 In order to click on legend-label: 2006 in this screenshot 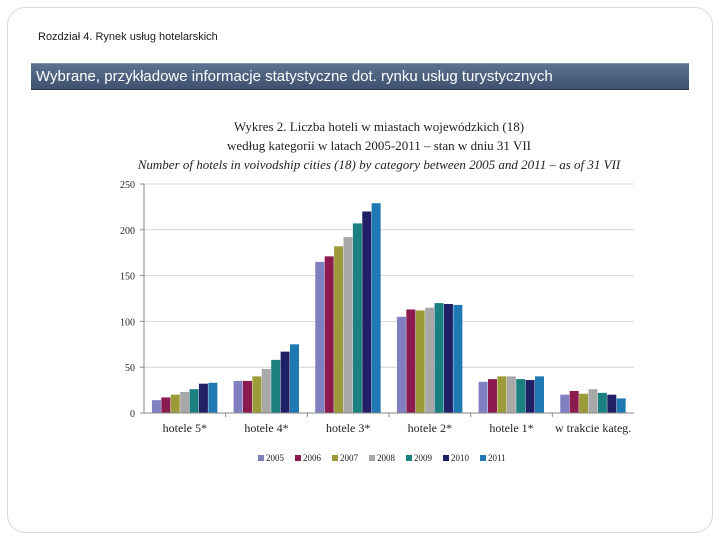, I will do `click(312, 458)`.